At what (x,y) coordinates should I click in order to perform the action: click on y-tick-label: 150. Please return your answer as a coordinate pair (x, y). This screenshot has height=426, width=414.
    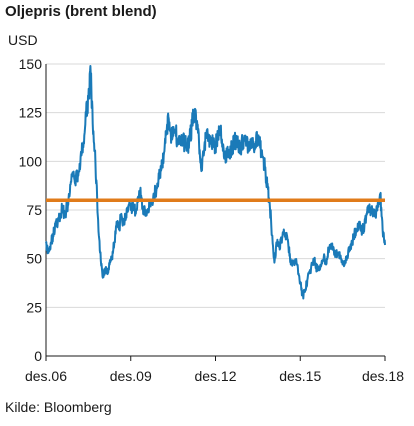
    Looking at the image, I should click on (31, 64).